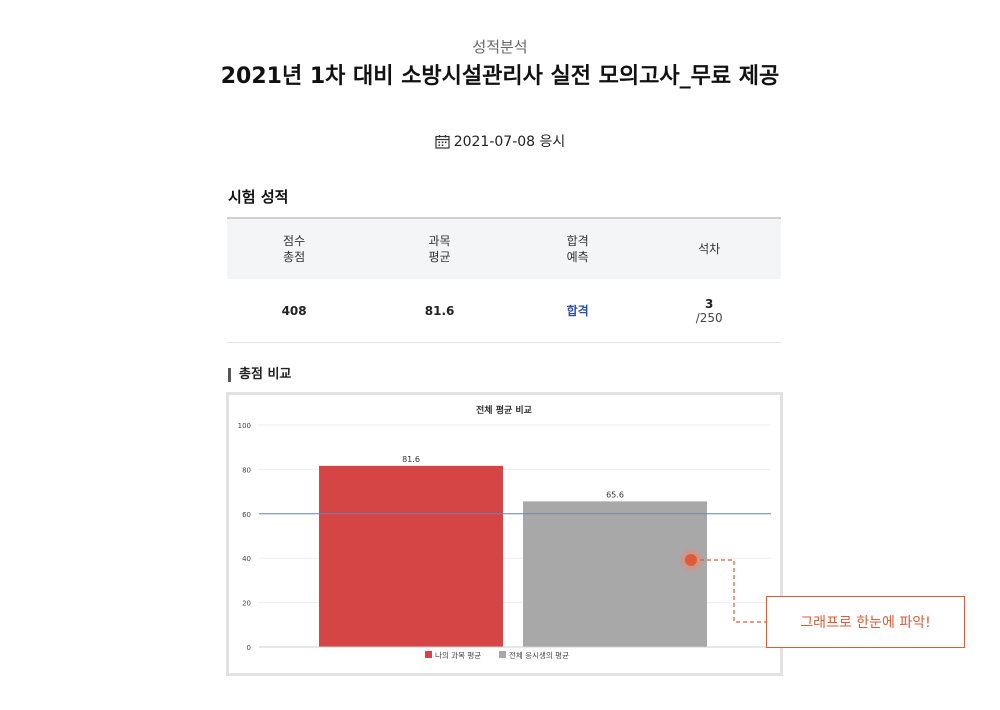 The image size is (1000, 710). I want to click on score-table-header: 점수 총점 과목 평균 합격 예측 석차, so click(504, 248).